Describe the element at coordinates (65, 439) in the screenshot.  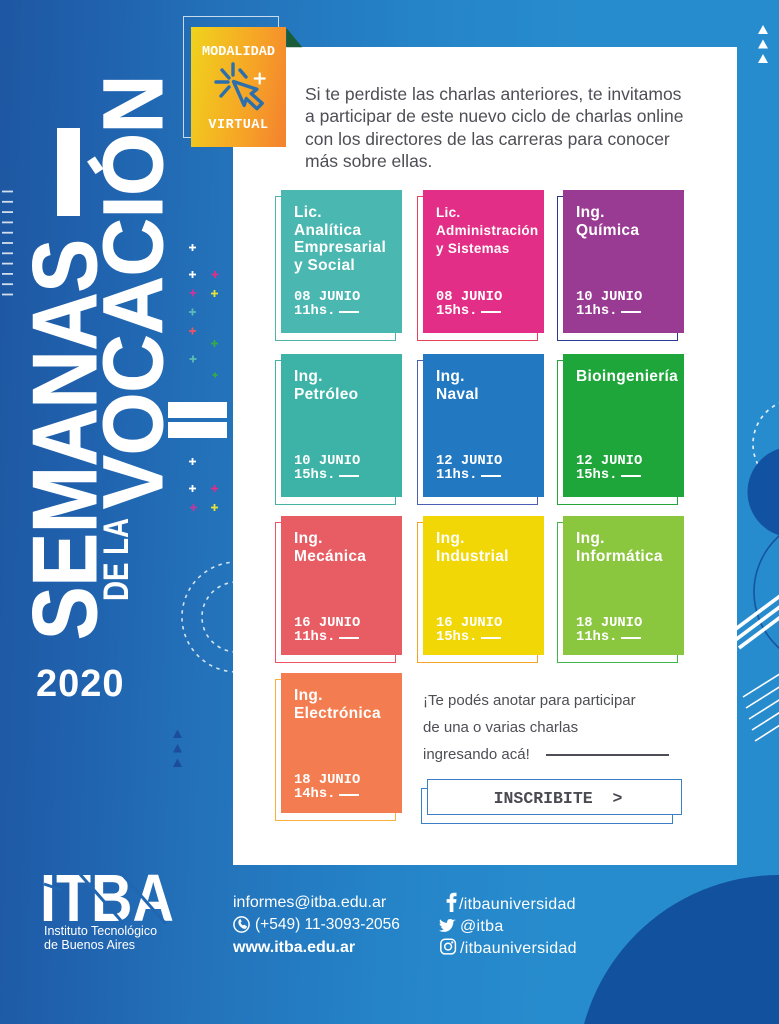
I see `svg-text: SEMANAS` at that location.